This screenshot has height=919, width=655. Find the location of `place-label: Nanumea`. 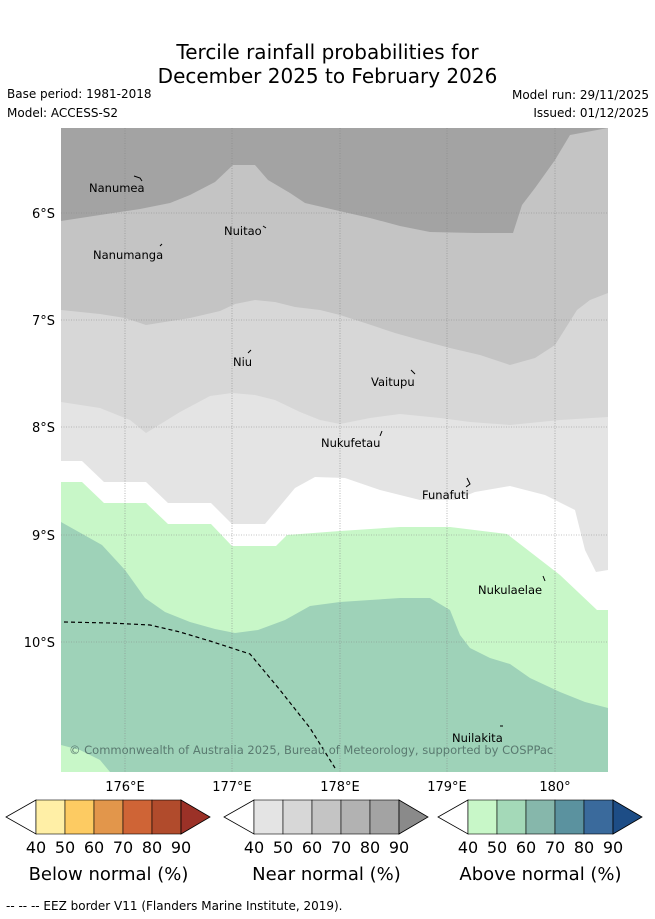

place-label: Nanumea is located at coordinates (117, 188).